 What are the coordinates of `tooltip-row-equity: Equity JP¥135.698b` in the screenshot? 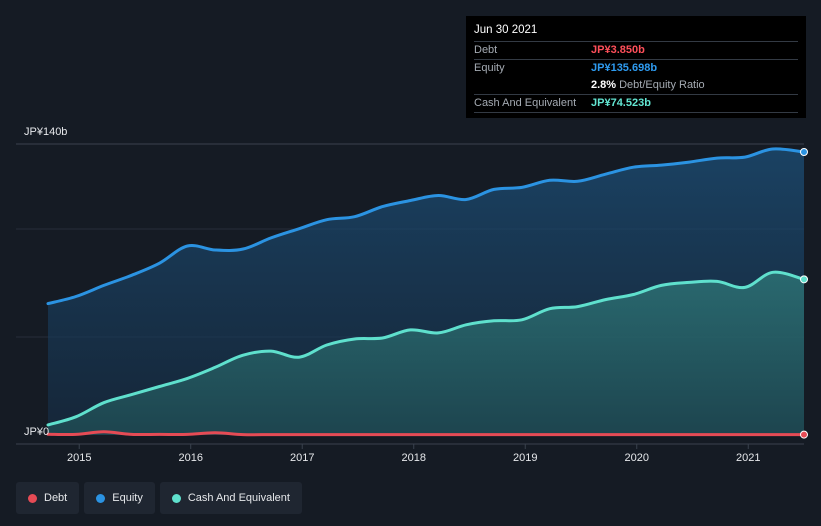 It's located at (636, 68).